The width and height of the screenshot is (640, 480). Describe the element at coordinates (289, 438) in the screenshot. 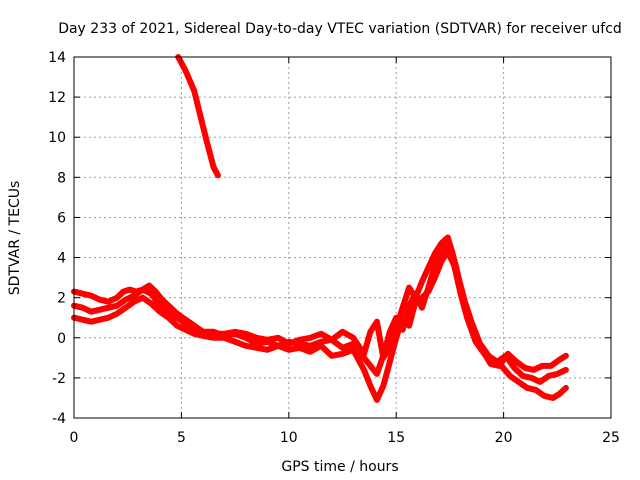

I see `x-tick-label: 10` at that location.